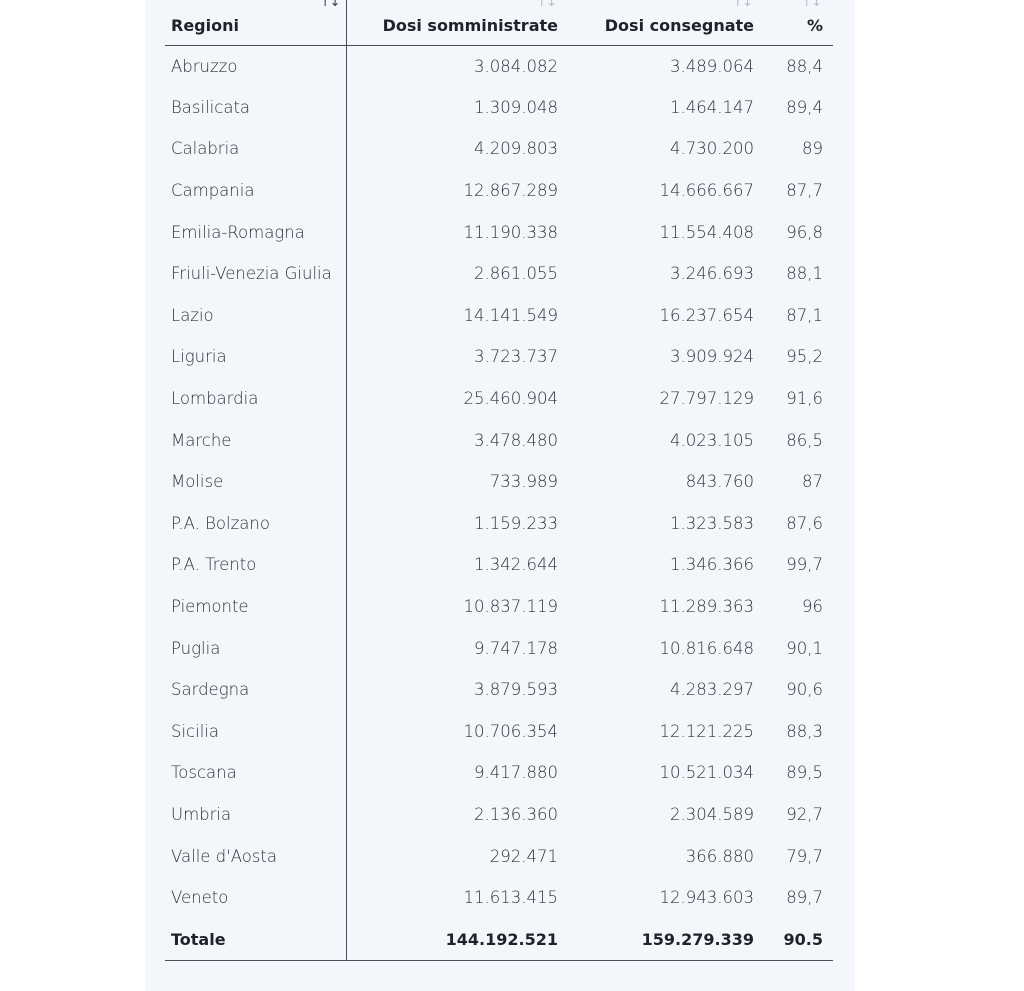  I want to click on administered-cell: 2.136.360, so click(516, 814).